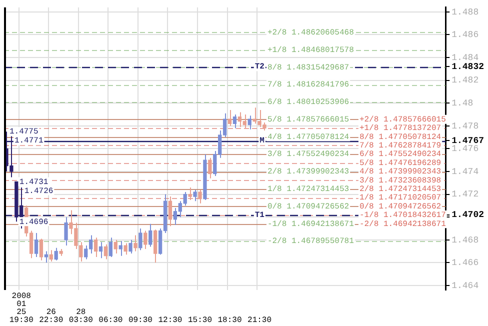 Image resolution: width=488 pixels, height=326 pixels. What do you see at coordinates (230, 321) in the screenshot?
I see `x-tick-label: 18:30` at bounding box center [230, 321].